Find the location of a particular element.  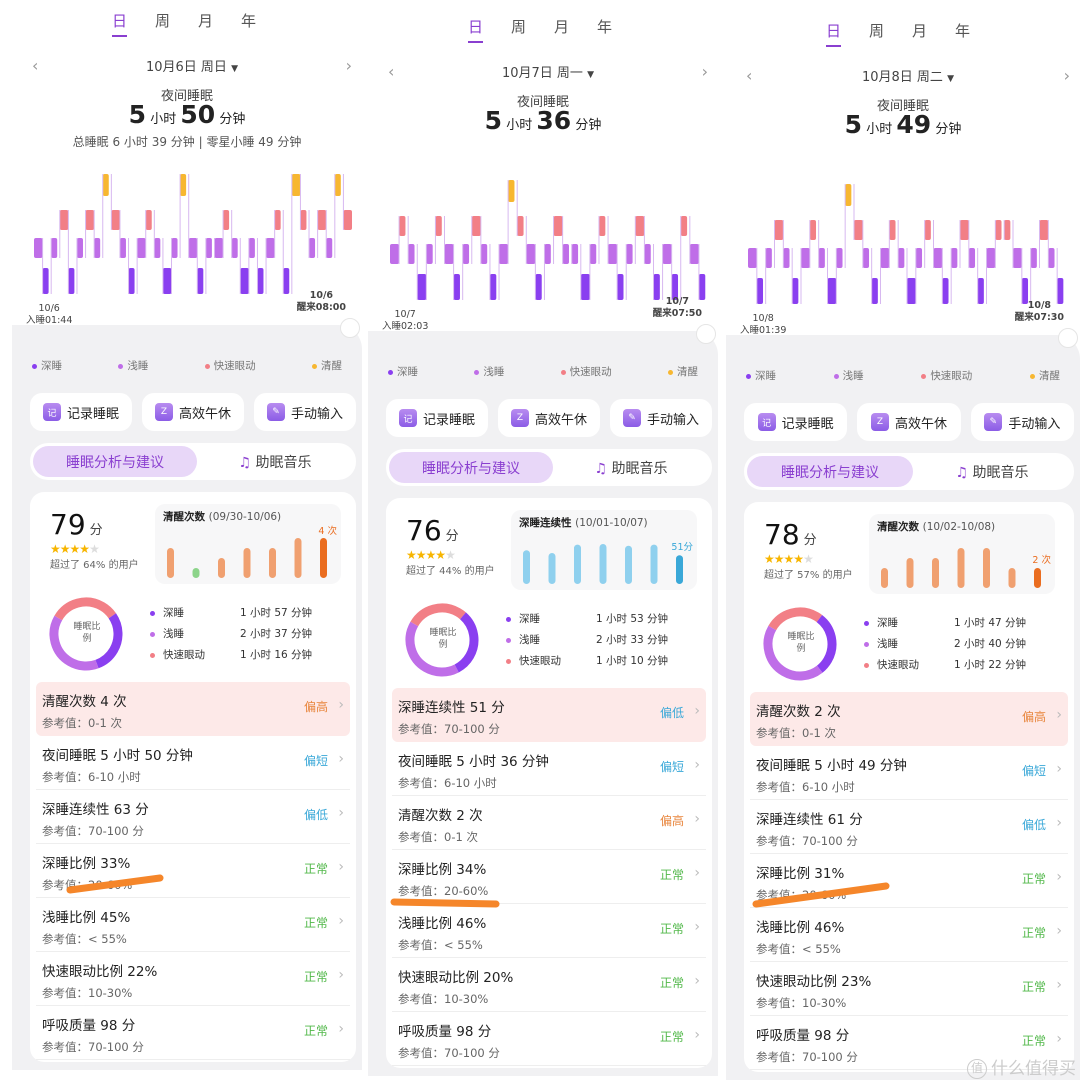

stage-legend: 深睡 浅睡 快速眼动 清醒 is located at coordinates (903, 375).